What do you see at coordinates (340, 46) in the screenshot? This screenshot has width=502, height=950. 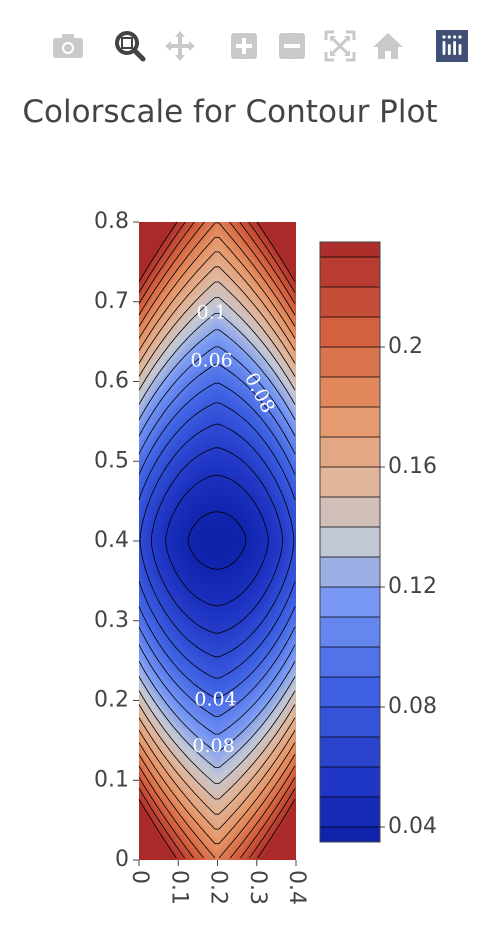 I see `autoscale-icon` at bounding box center [340, 46].